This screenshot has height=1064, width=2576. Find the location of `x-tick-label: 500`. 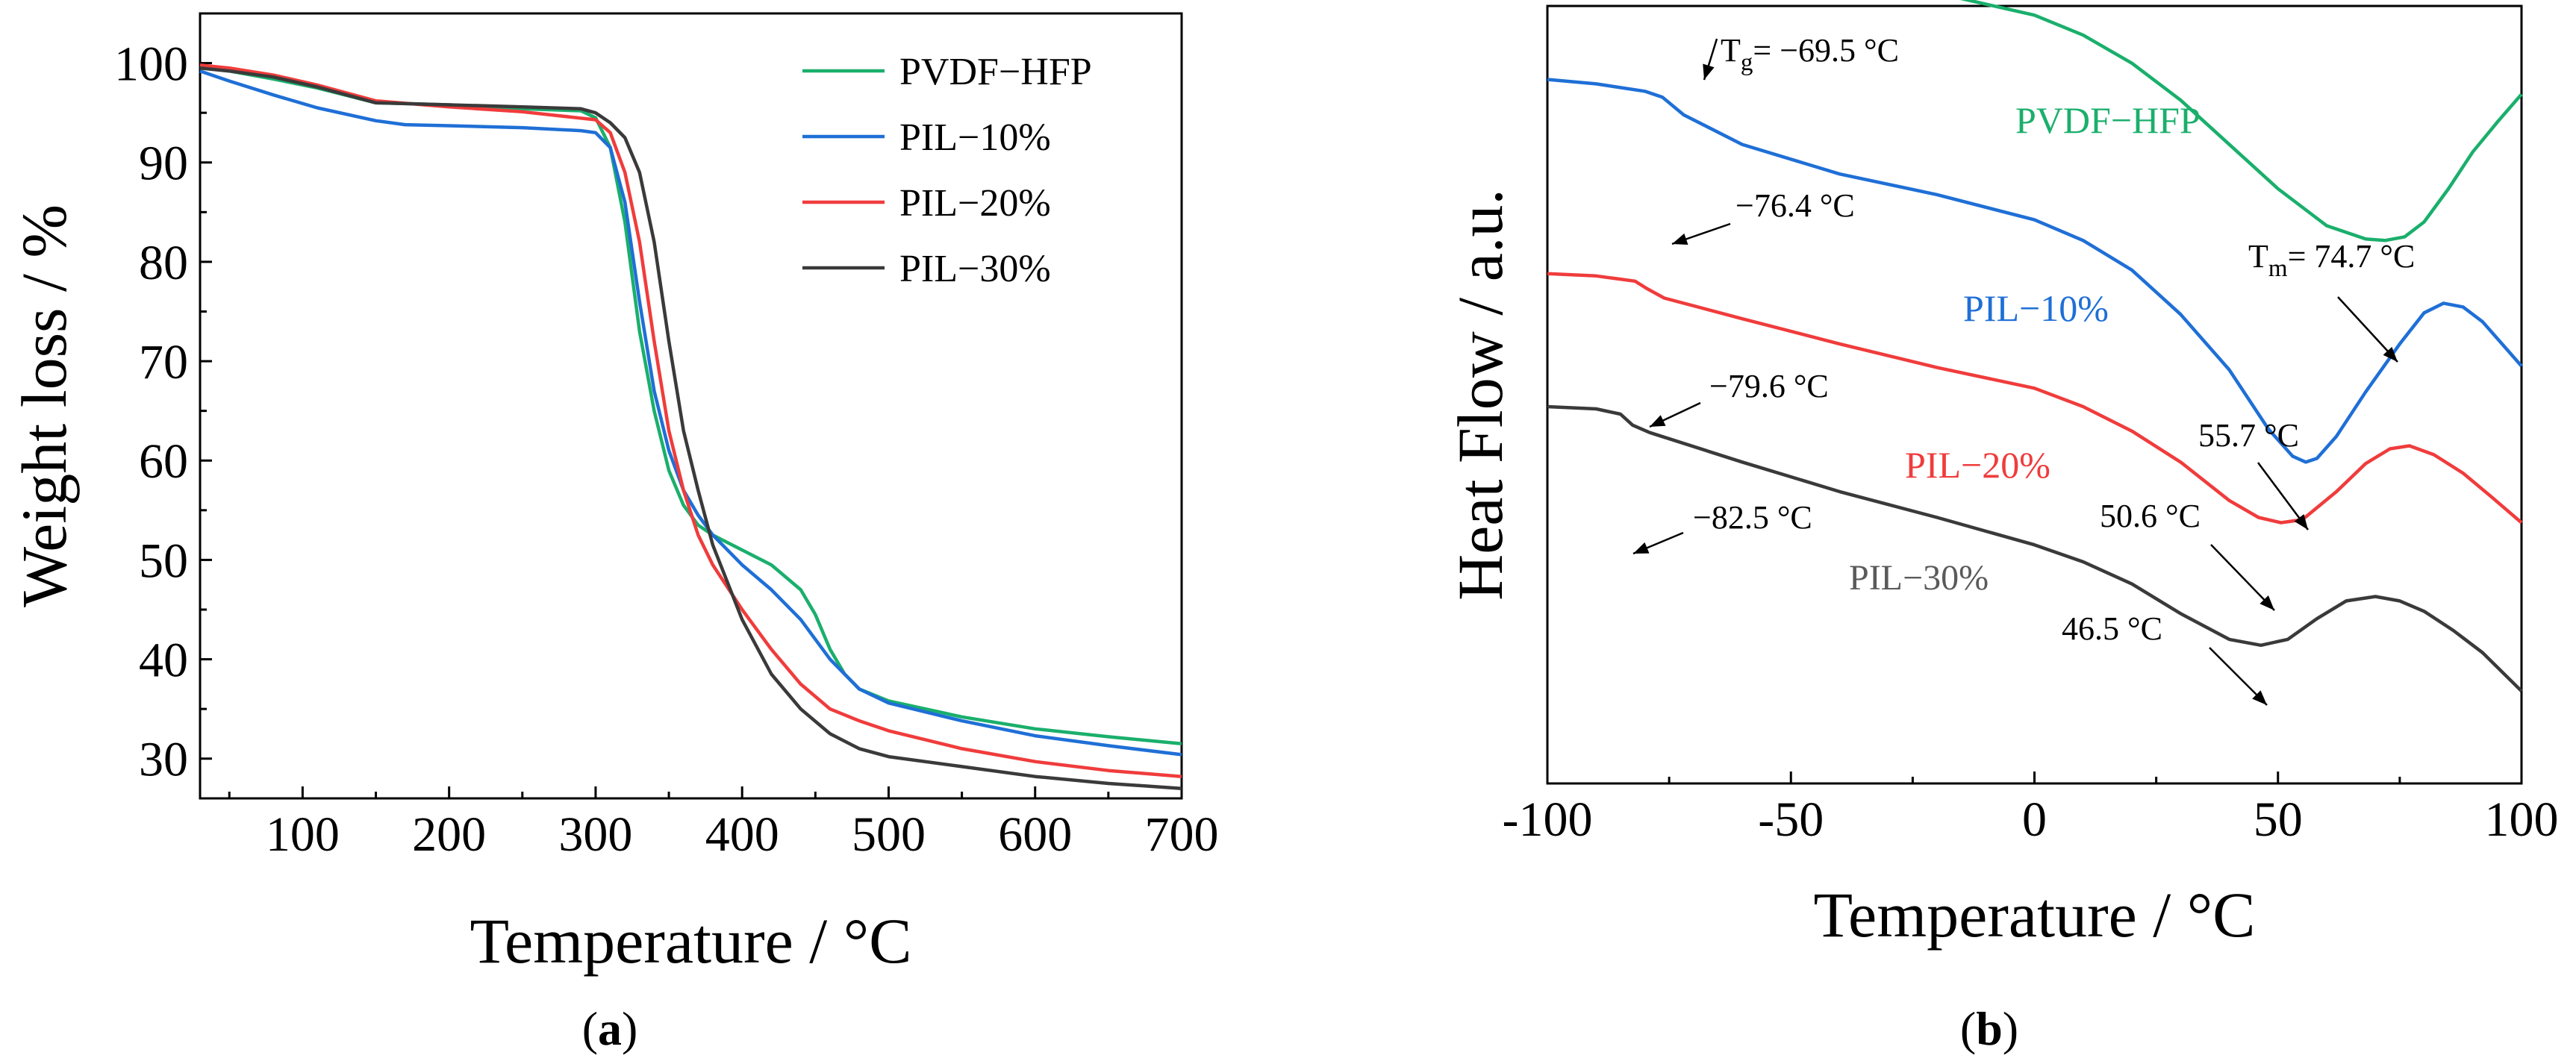

x-tick-label: 500 is located at coordinates (889, 834).